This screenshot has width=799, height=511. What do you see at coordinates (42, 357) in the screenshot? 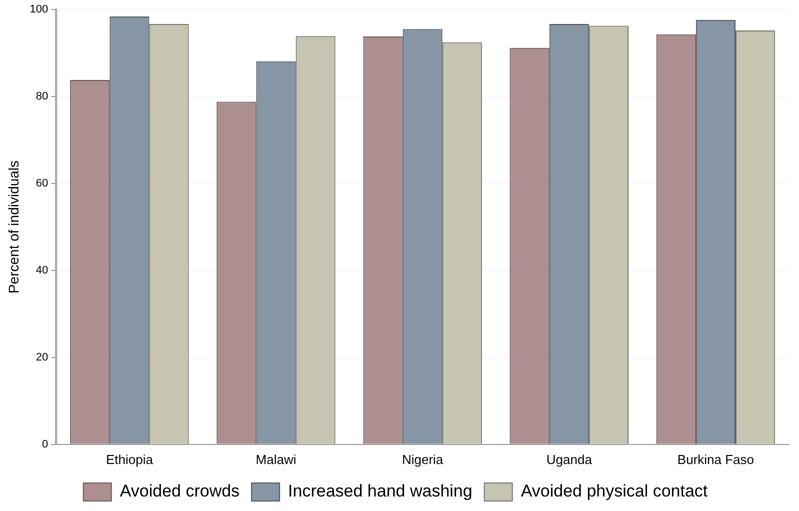
I see `y-tick-label: 20` at bounding box center [42, 357].